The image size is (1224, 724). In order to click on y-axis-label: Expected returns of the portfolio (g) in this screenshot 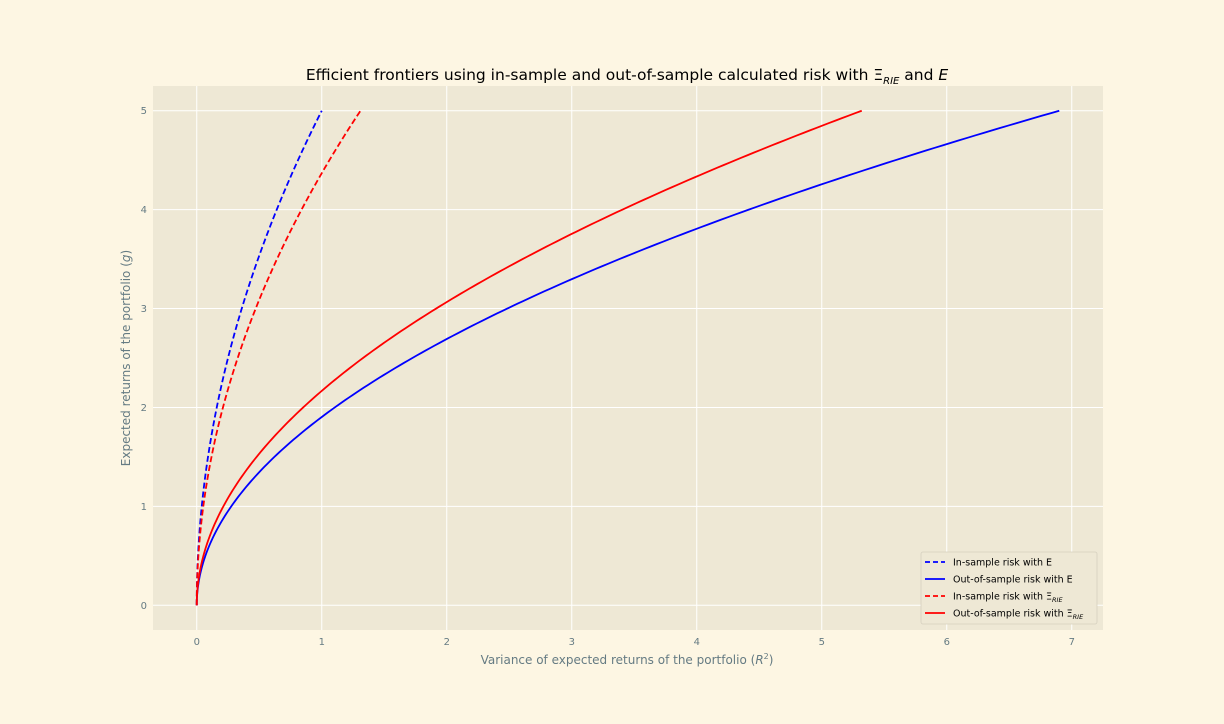, I will do `click(126, 358)`.